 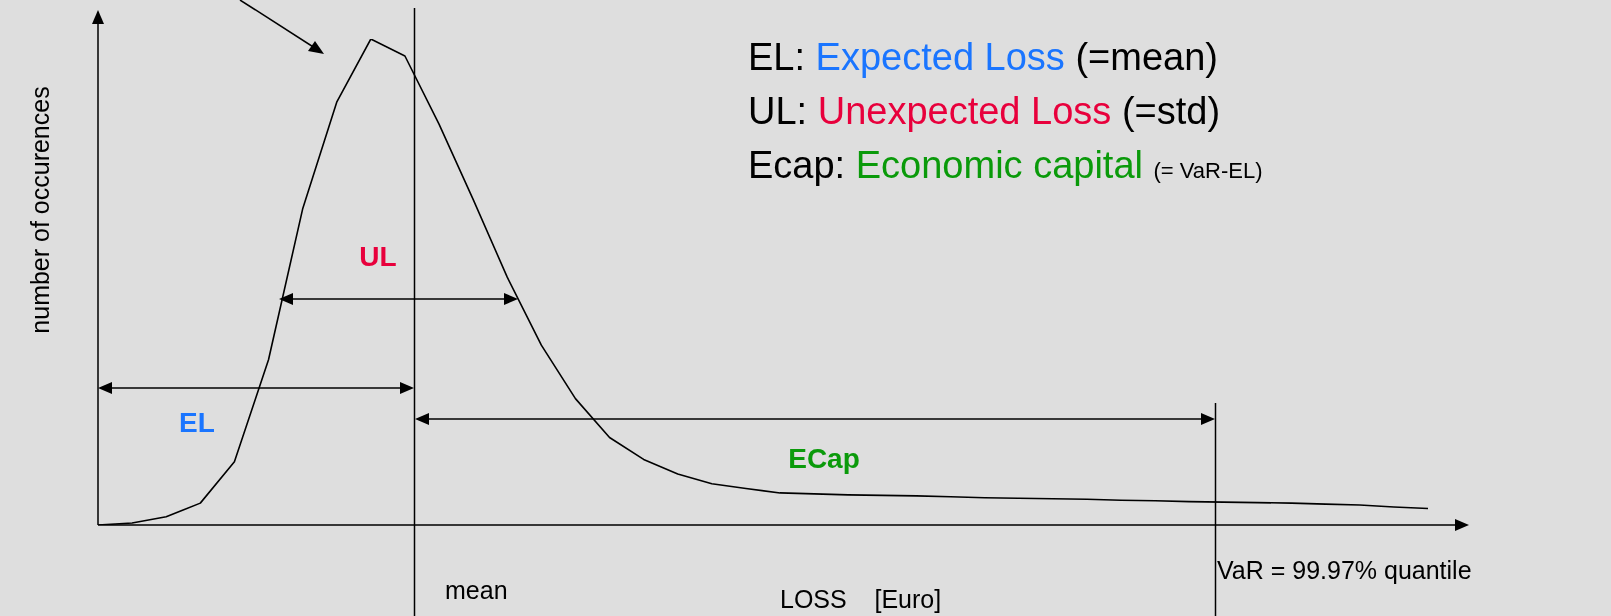 What do you see at coordinates (476, 590) in the screenshot?
I see `text: mean` at bounding box center [476, 590].